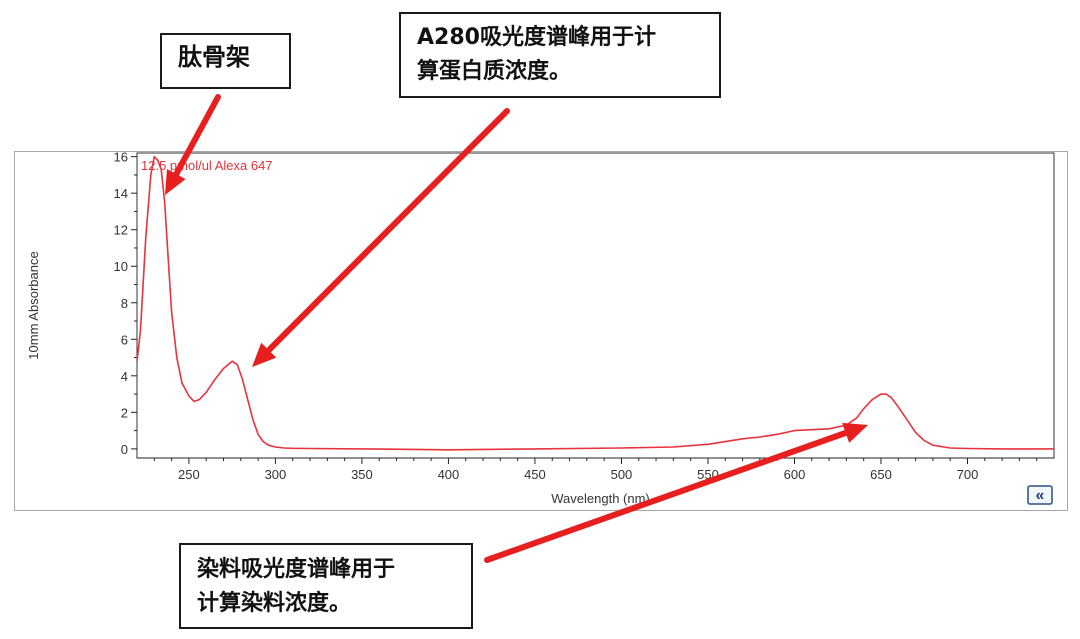  What do you see at coordinates (276, 474) in the screenshot?
I see `x-tick-label: 300` at bounding box center [276, 474].